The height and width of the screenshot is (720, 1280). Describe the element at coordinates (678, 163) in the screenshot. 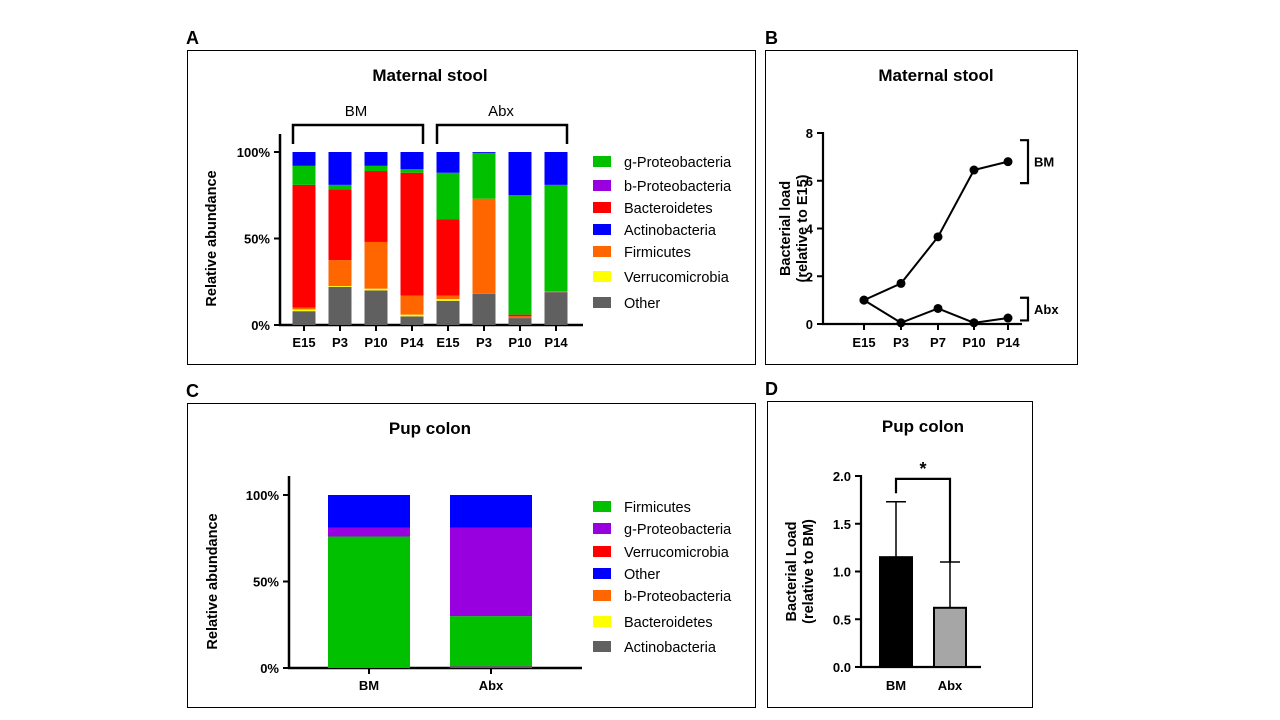

I see `legend-label-g-proteobacteria: g-Proteobacteria` at that location.